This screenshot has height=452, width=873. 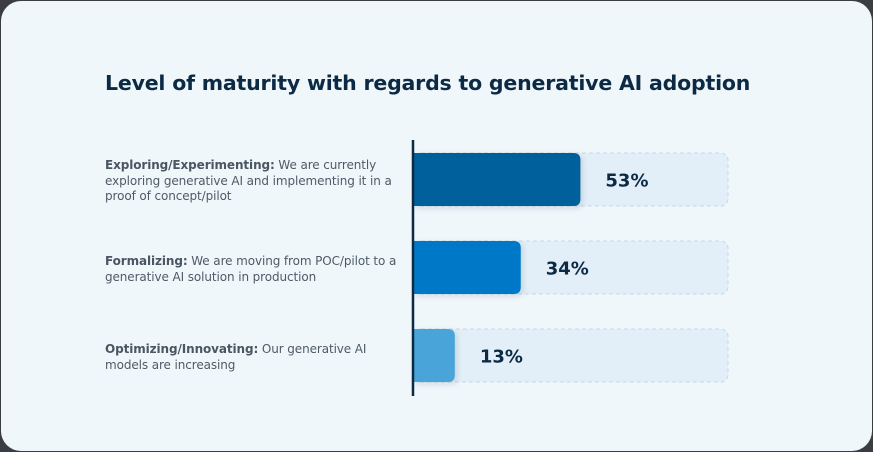 I want to click on data-label: 34%, so click(x=567, y=269).